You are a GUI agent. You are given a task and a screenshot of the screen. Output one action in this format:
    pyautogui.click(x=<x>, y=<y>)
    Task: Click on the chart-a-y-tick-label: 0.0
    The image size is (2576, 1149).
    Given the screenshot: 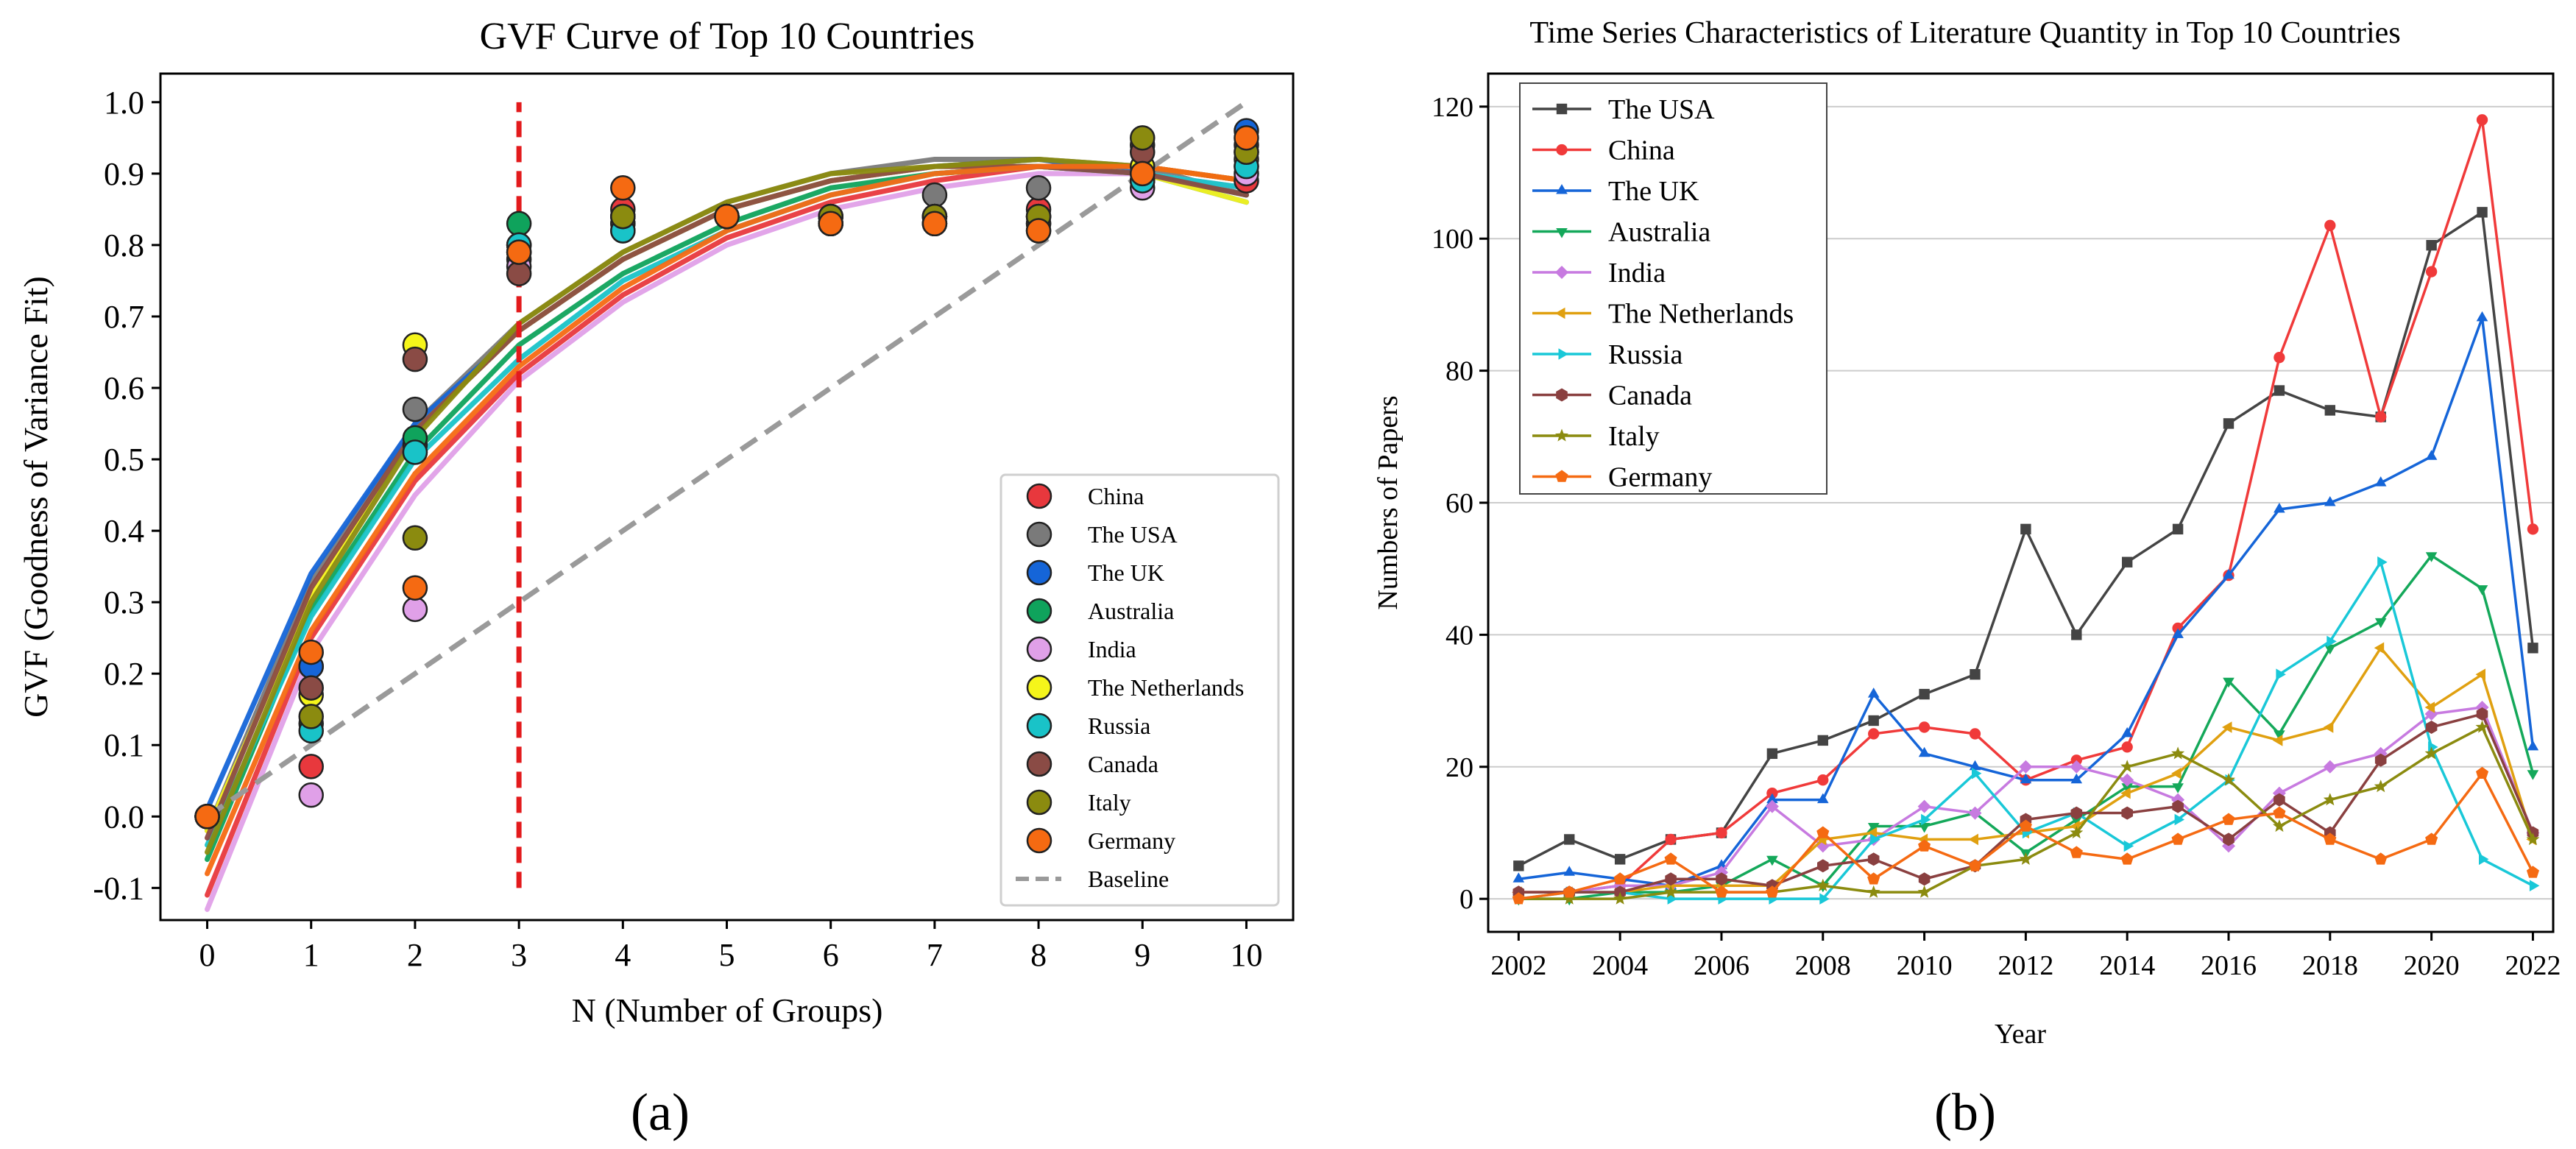 What is the action you would take?
    pyautogui.click(x=124, y=817)
    